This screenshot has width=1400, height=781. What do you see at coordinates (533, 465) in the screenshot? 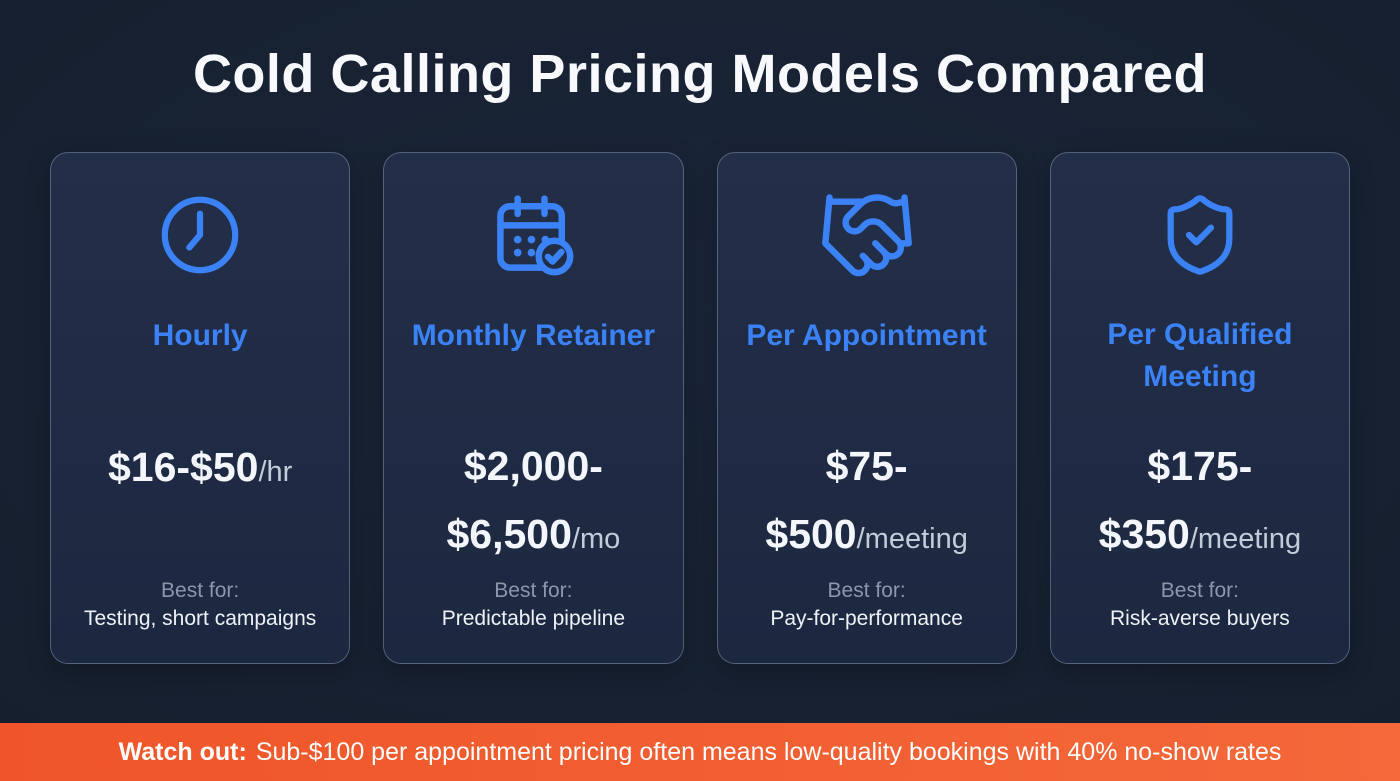
I see `price-amount: $2,000-` at bounding box center [533, 465].